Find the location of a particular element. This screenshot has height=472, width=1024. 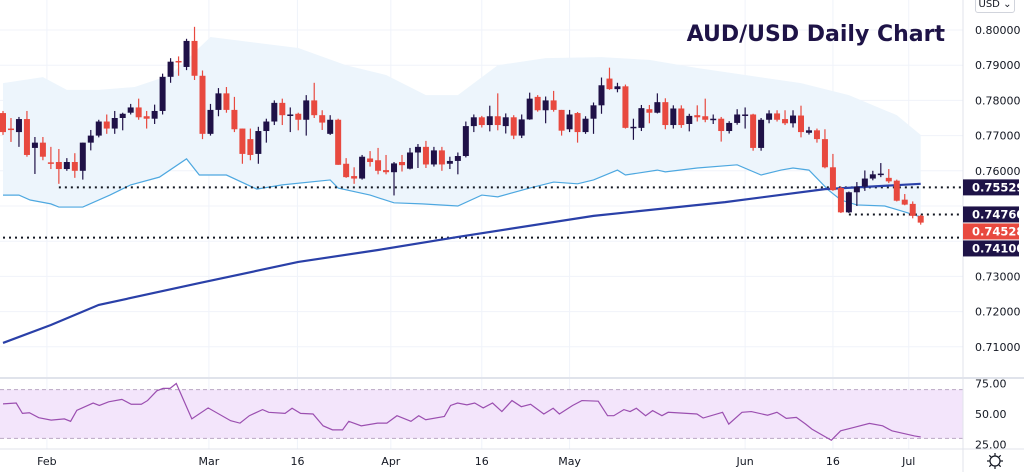

rsi-line is located at coordinates (461, 411).